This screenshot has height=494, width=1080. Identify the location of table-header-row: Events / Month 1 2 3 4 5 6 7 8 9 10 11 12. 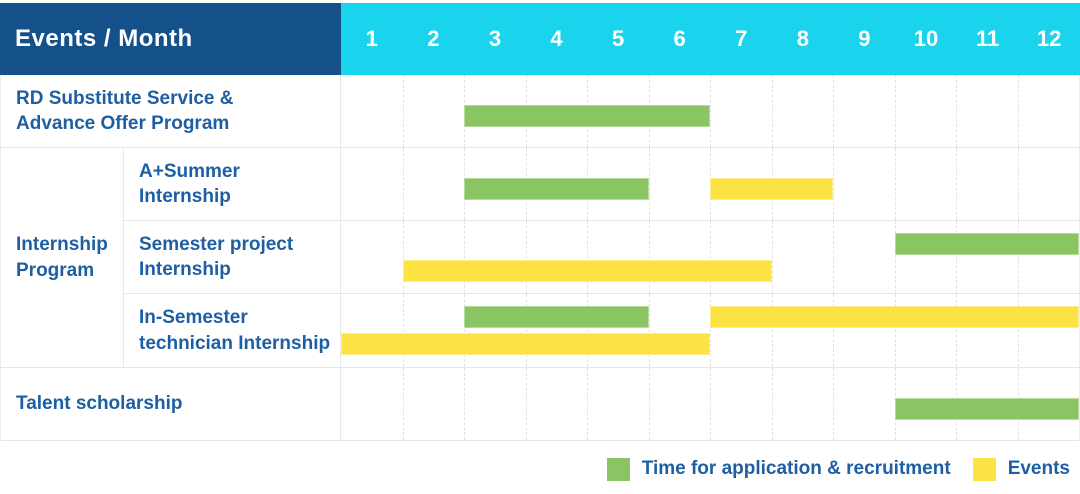
(540, 39).